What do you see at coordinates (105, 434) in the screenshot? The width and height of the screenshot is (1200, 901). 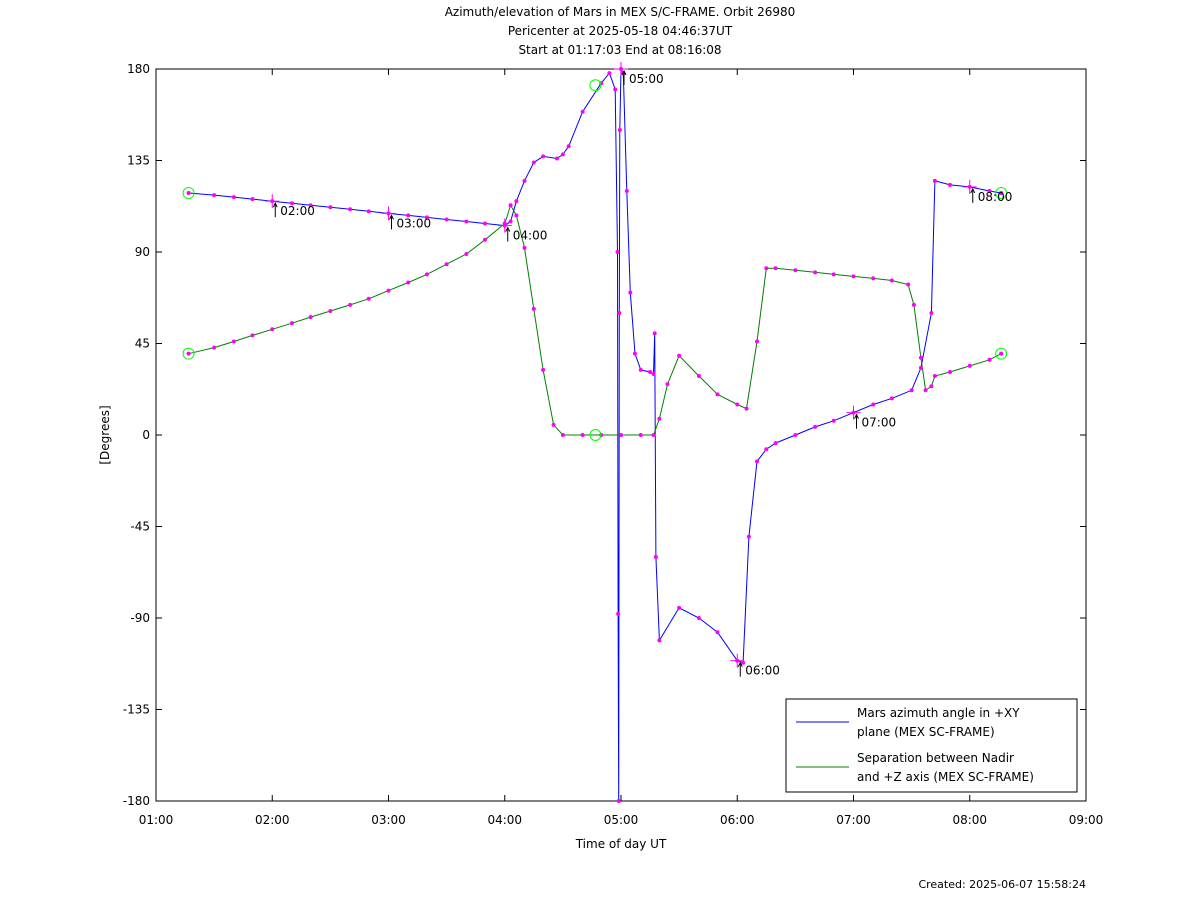 I see `y-axis-label: [Degrees]` at bounding box center [105, 434].